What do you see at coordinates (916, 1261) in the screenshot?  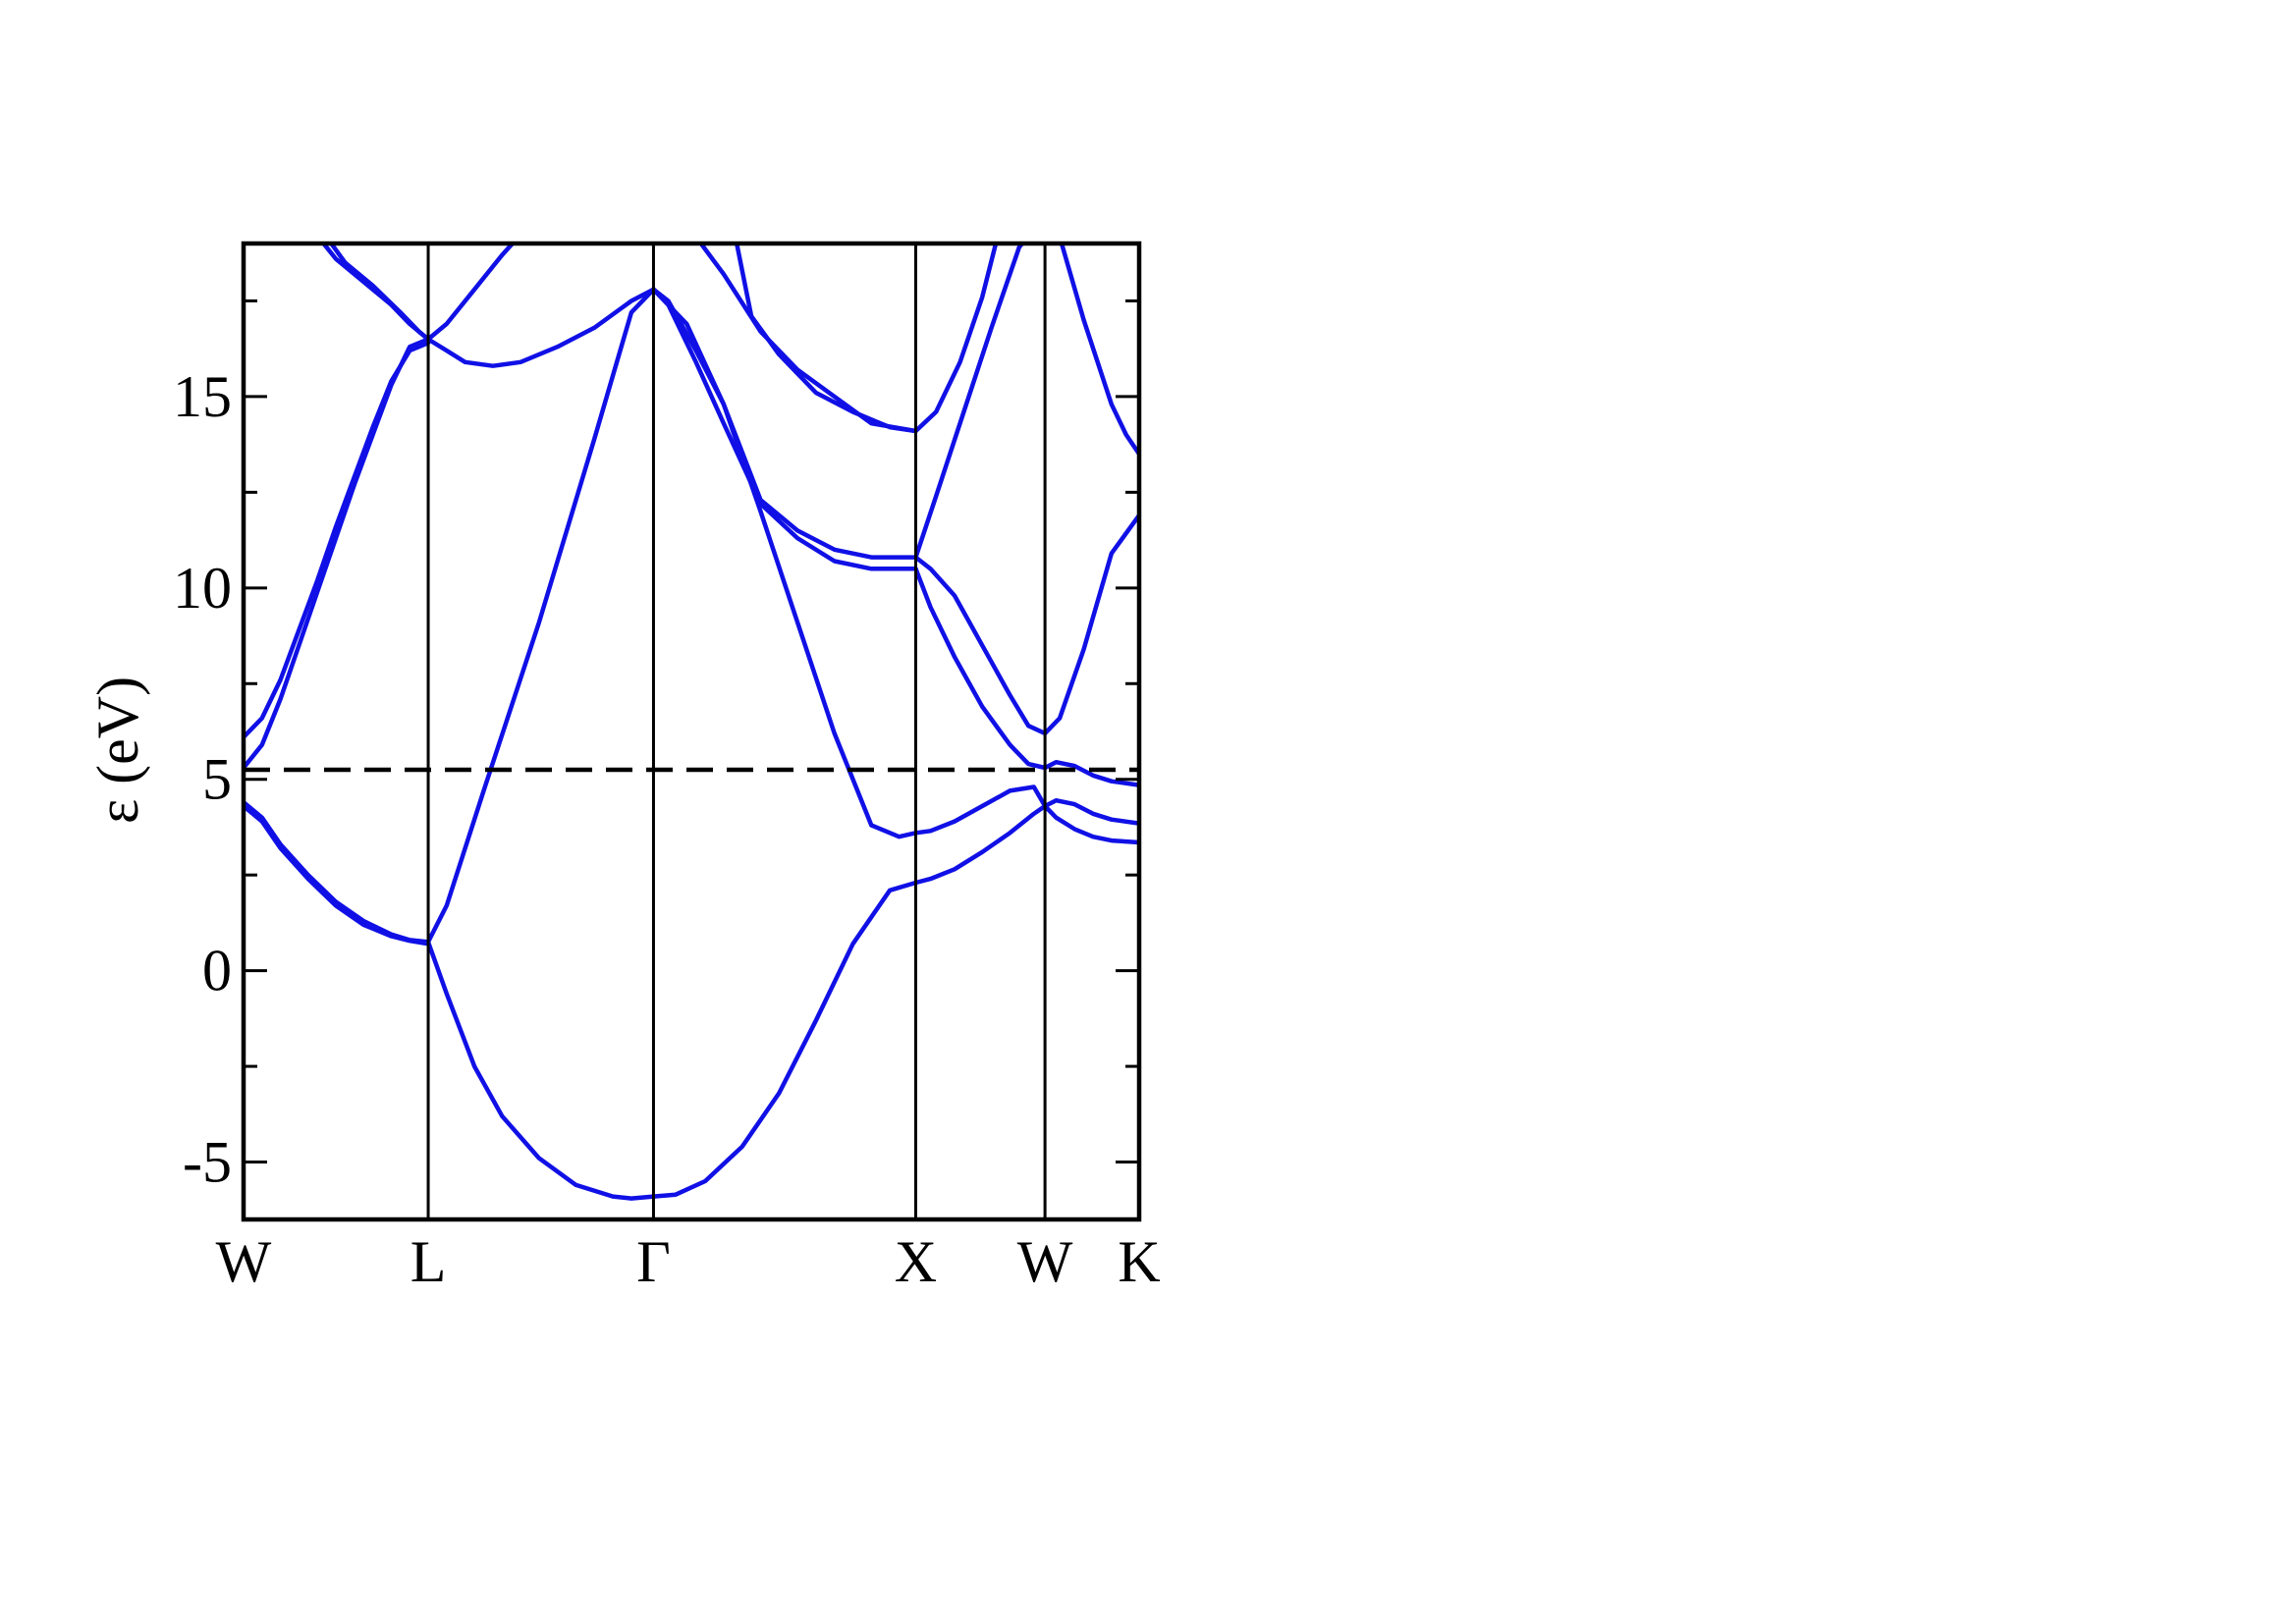 I see `k-point-label: X` at bounding box center [916, 1261].